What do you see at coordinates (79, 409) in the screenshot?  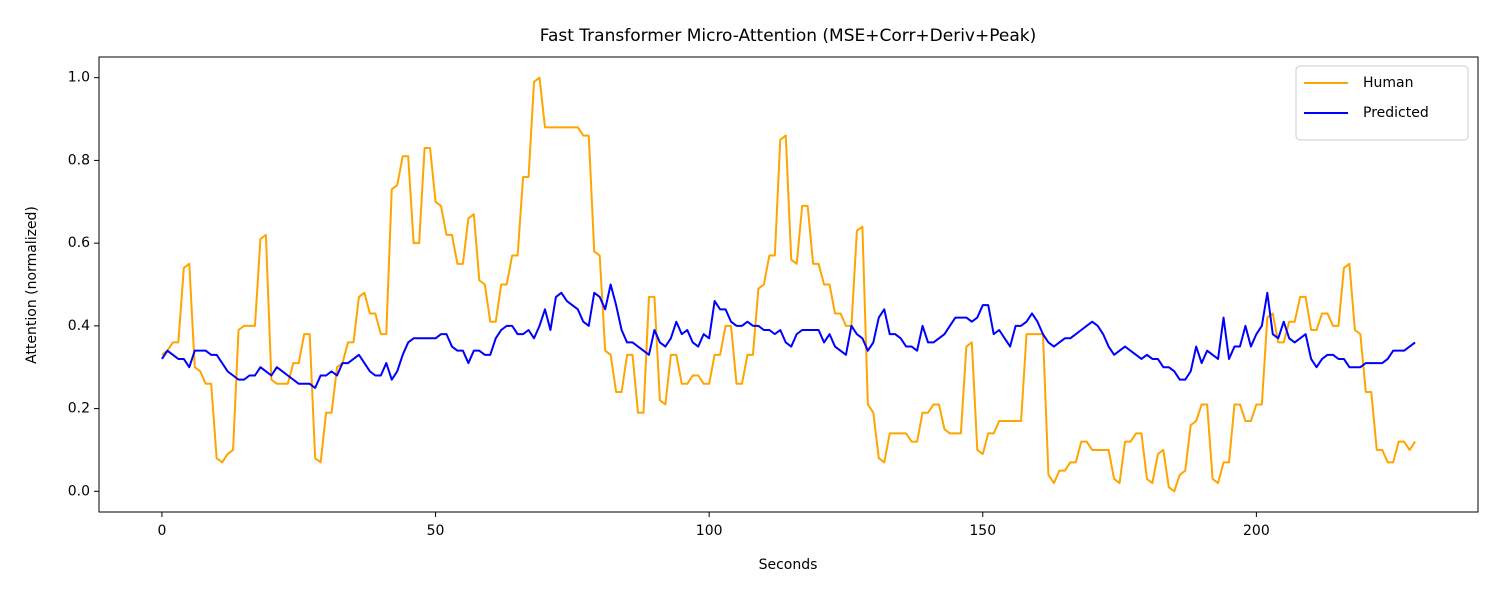 I see `y-tick-label: 0.2` at bounding box center [79, 409].